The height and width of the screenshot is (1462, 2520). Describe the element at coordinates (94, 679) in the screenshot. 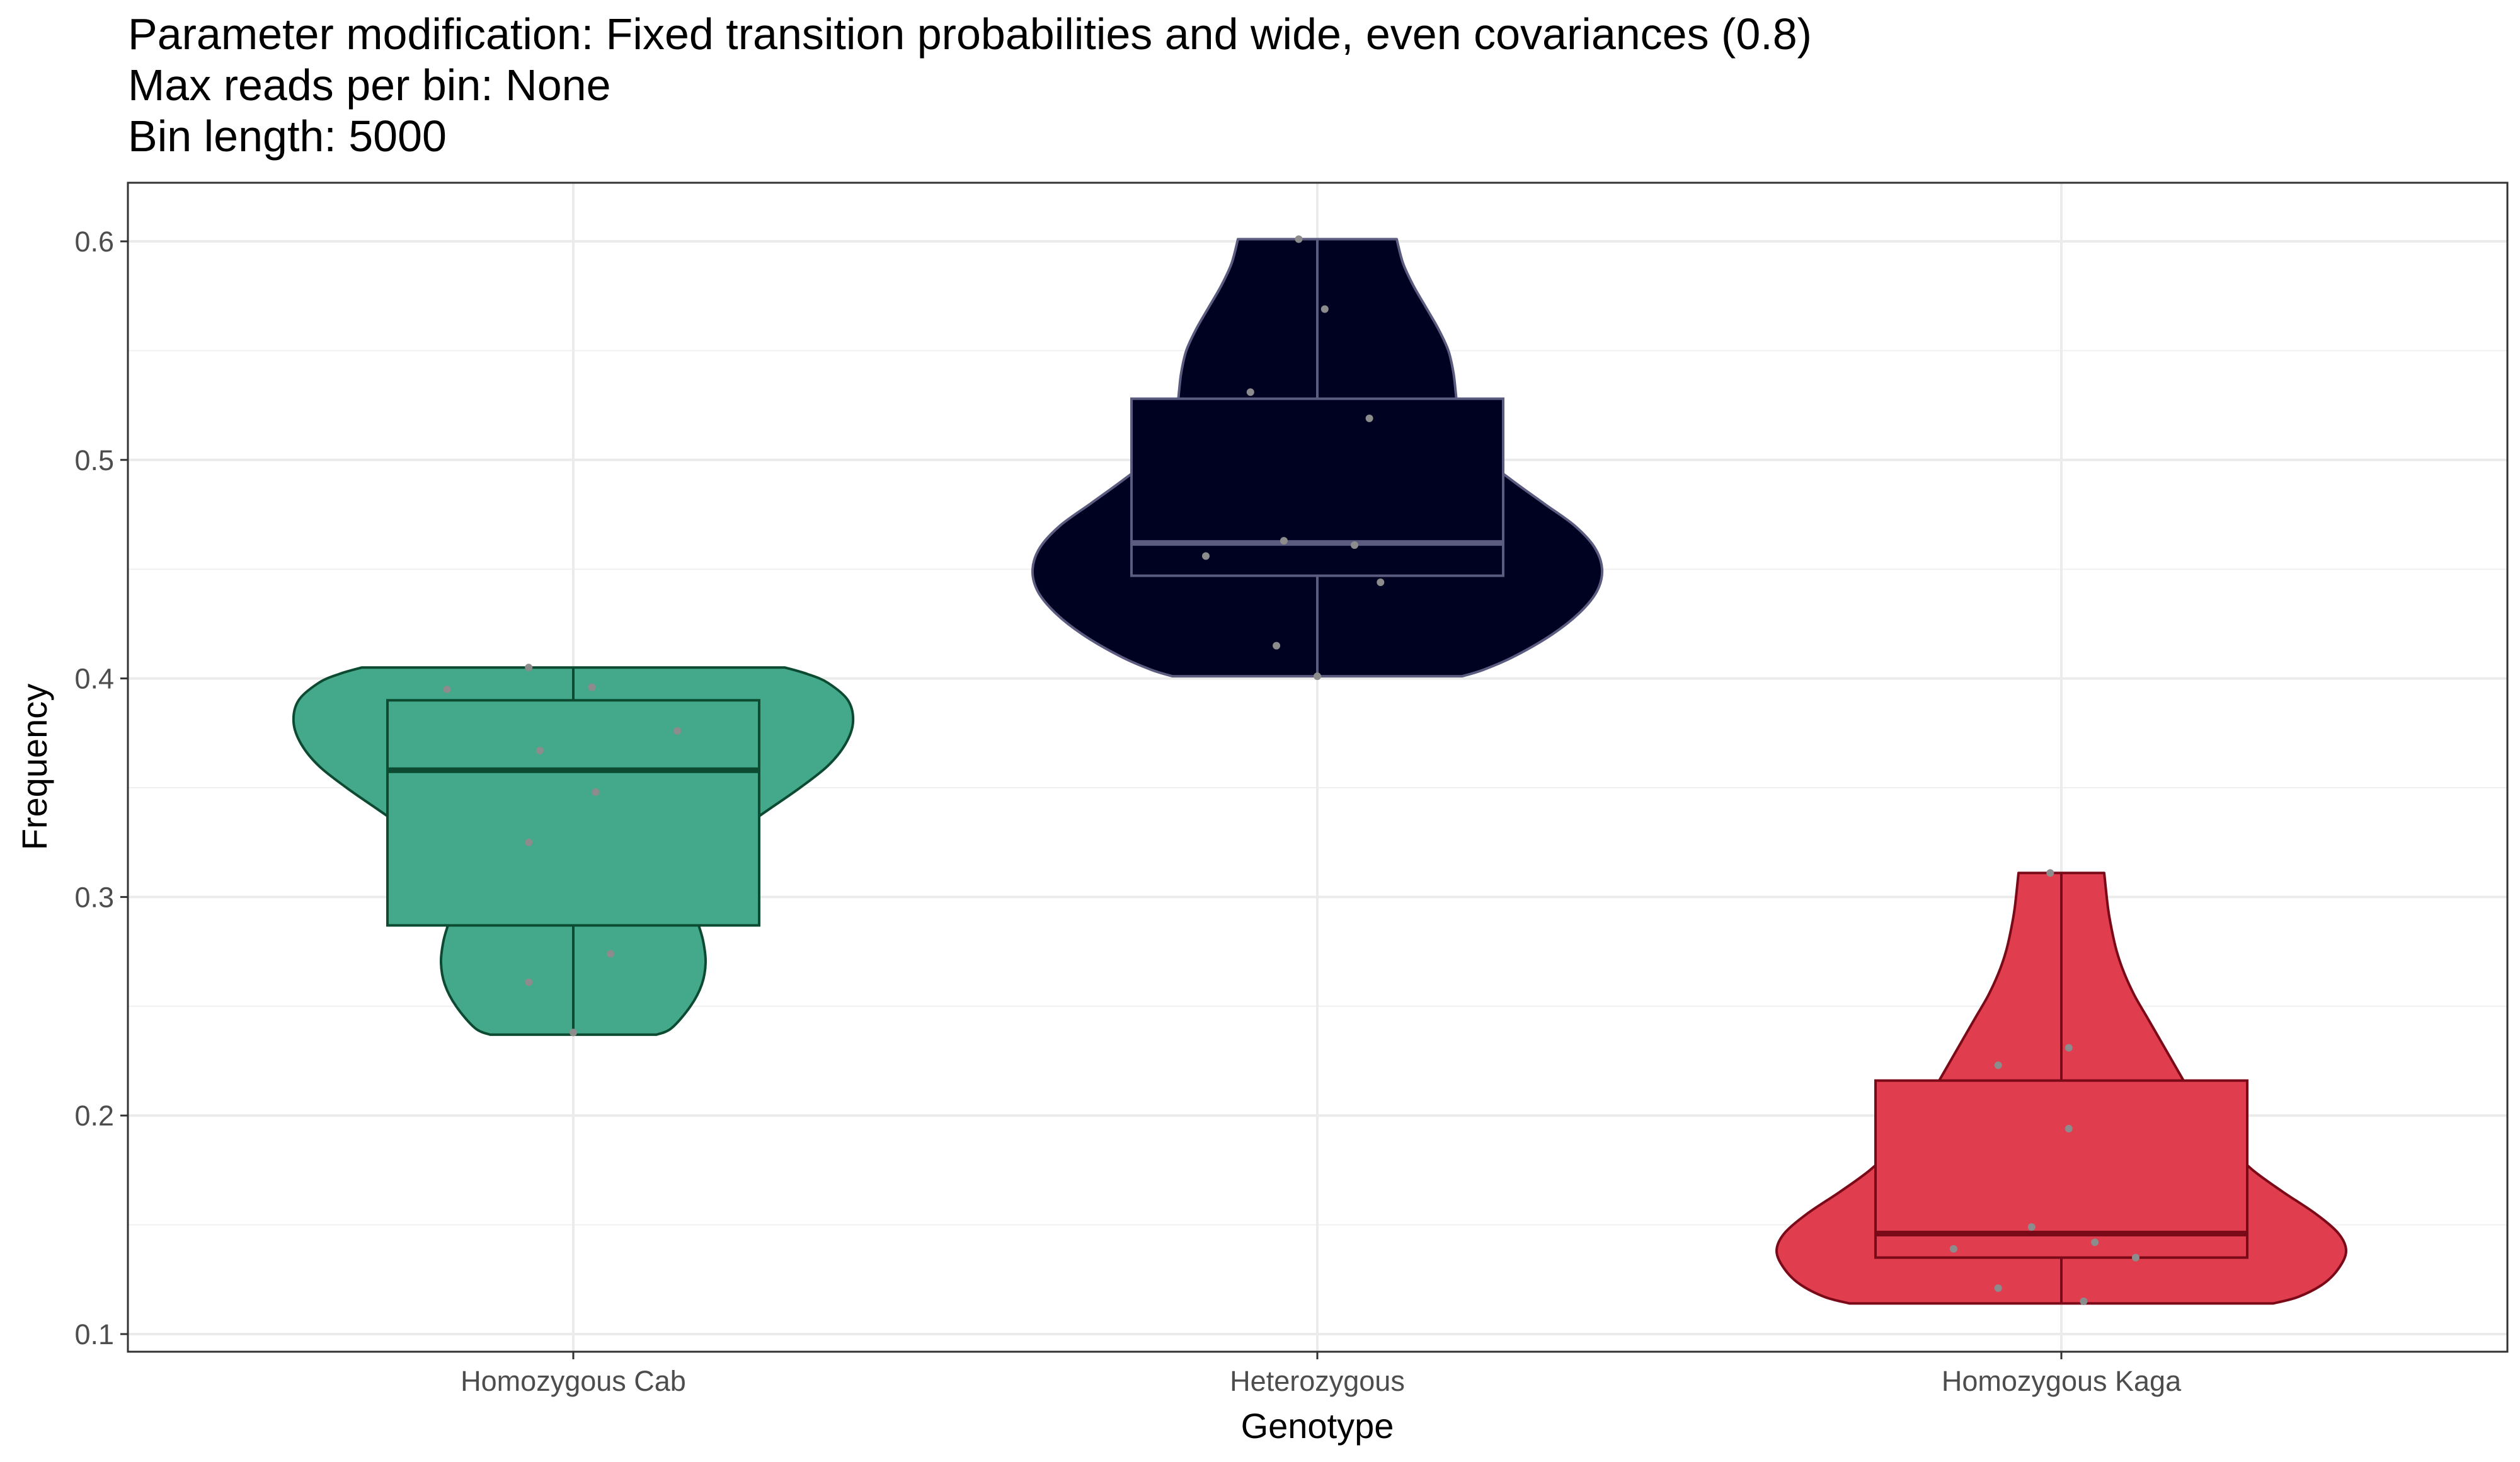

I see `y-tick-label: 0.4` at that location.